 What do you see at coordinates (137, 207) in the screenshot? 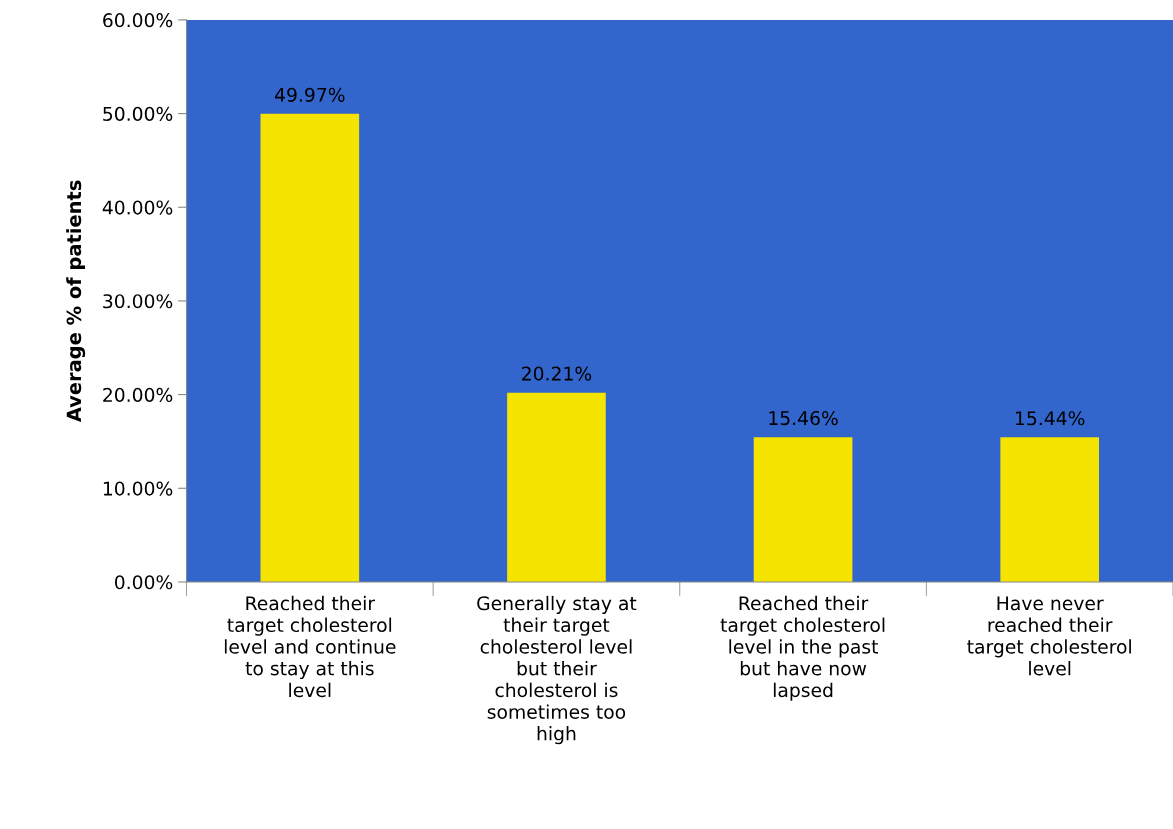
I see `y-tick-label: 40.00%` at bounding box center [137, 207].